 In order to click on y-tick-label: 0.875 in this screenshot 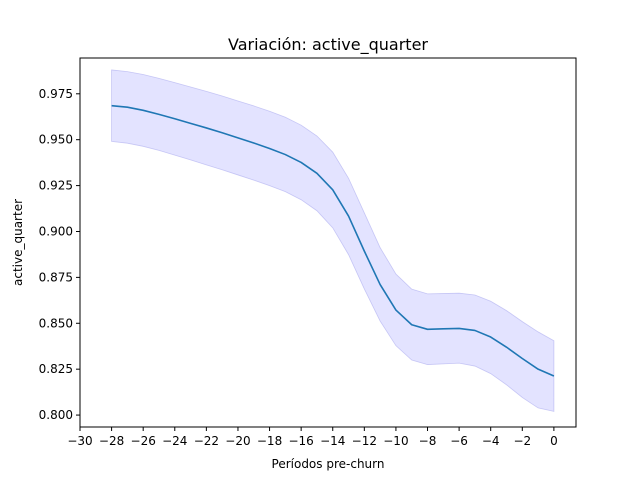, I will do `click(56, 277)`.